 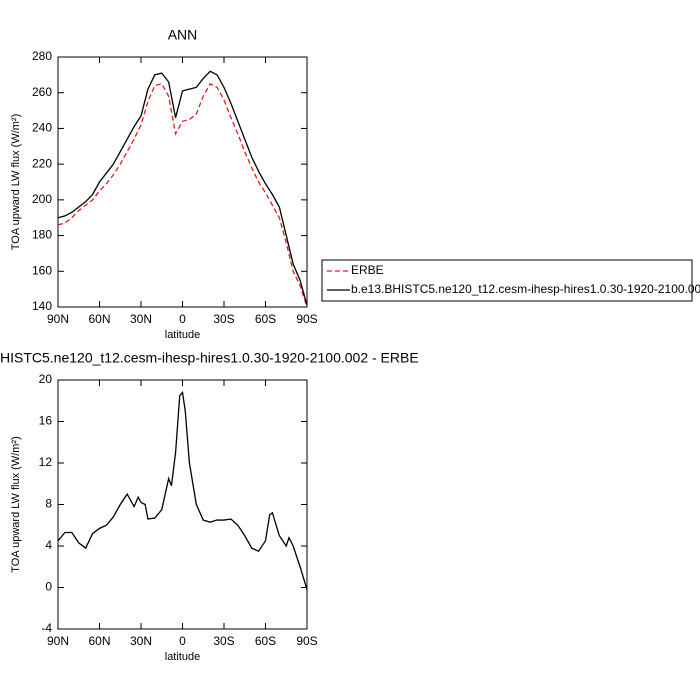 I want to click on y-tick-label: 0, so click(x=48, y=587).